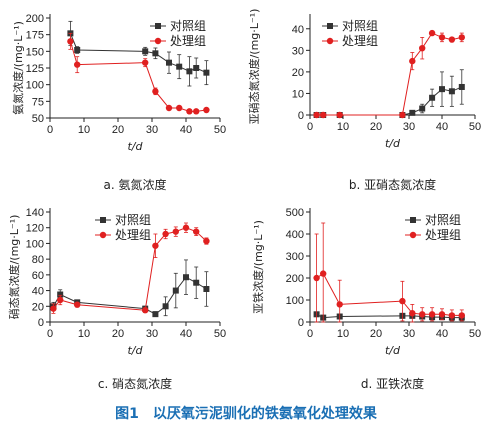 Image resolution: width=493 pixels, height=431 pixels. I want to click on y-tick-label: 175, so click(35, 36).